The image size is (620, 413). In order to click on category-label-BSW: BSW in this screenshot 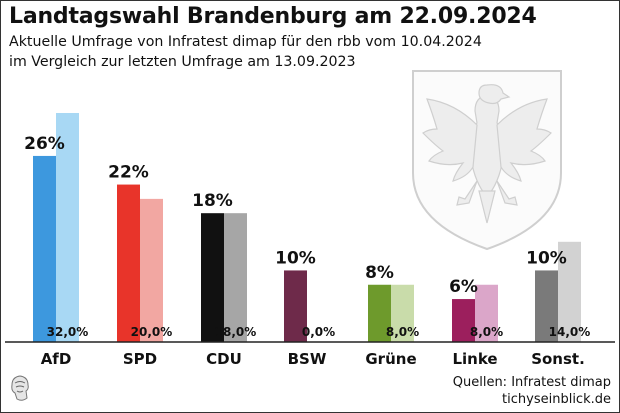, I will do `click(307, 359)`.